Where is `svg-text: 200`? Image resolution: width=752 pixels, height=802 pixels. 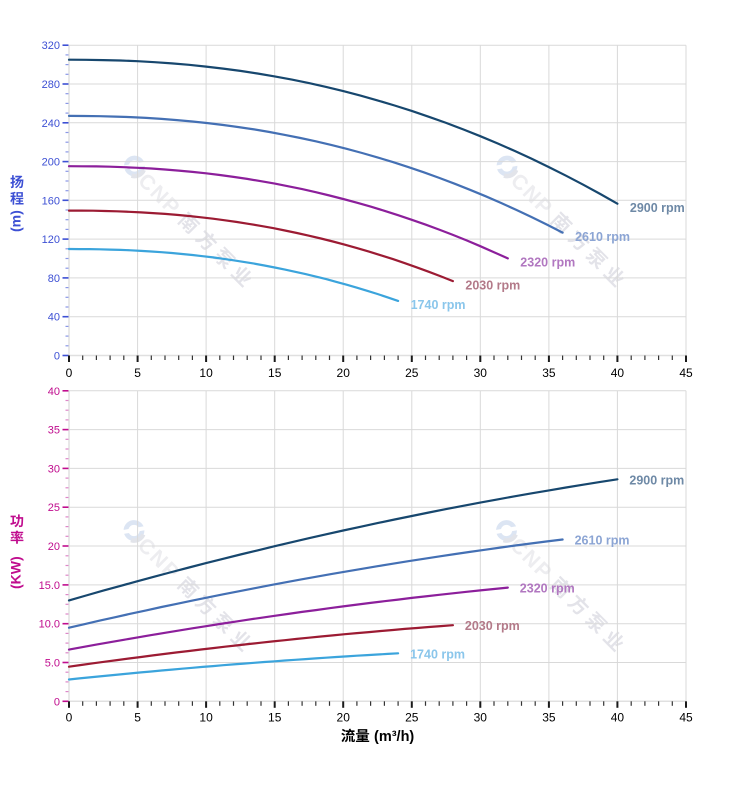 svg-text: 200 is located at coordinates (51, 163).